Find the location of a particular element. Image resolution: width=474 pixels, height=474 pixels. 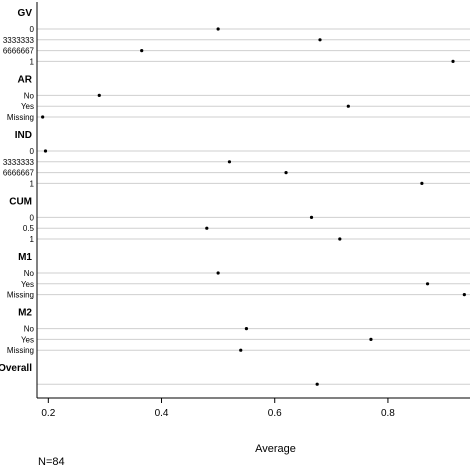

group-label-gv: GV is located at coordinates (25, 13).